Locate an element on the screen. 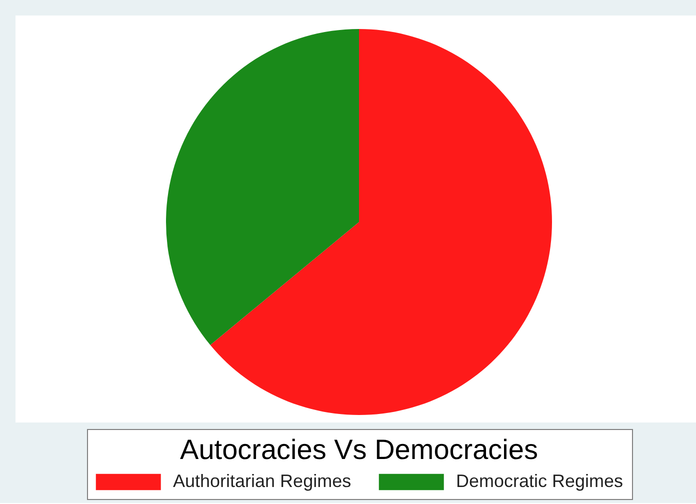  legend-label: Democratic Regimes is located at coordinates (540, 481).